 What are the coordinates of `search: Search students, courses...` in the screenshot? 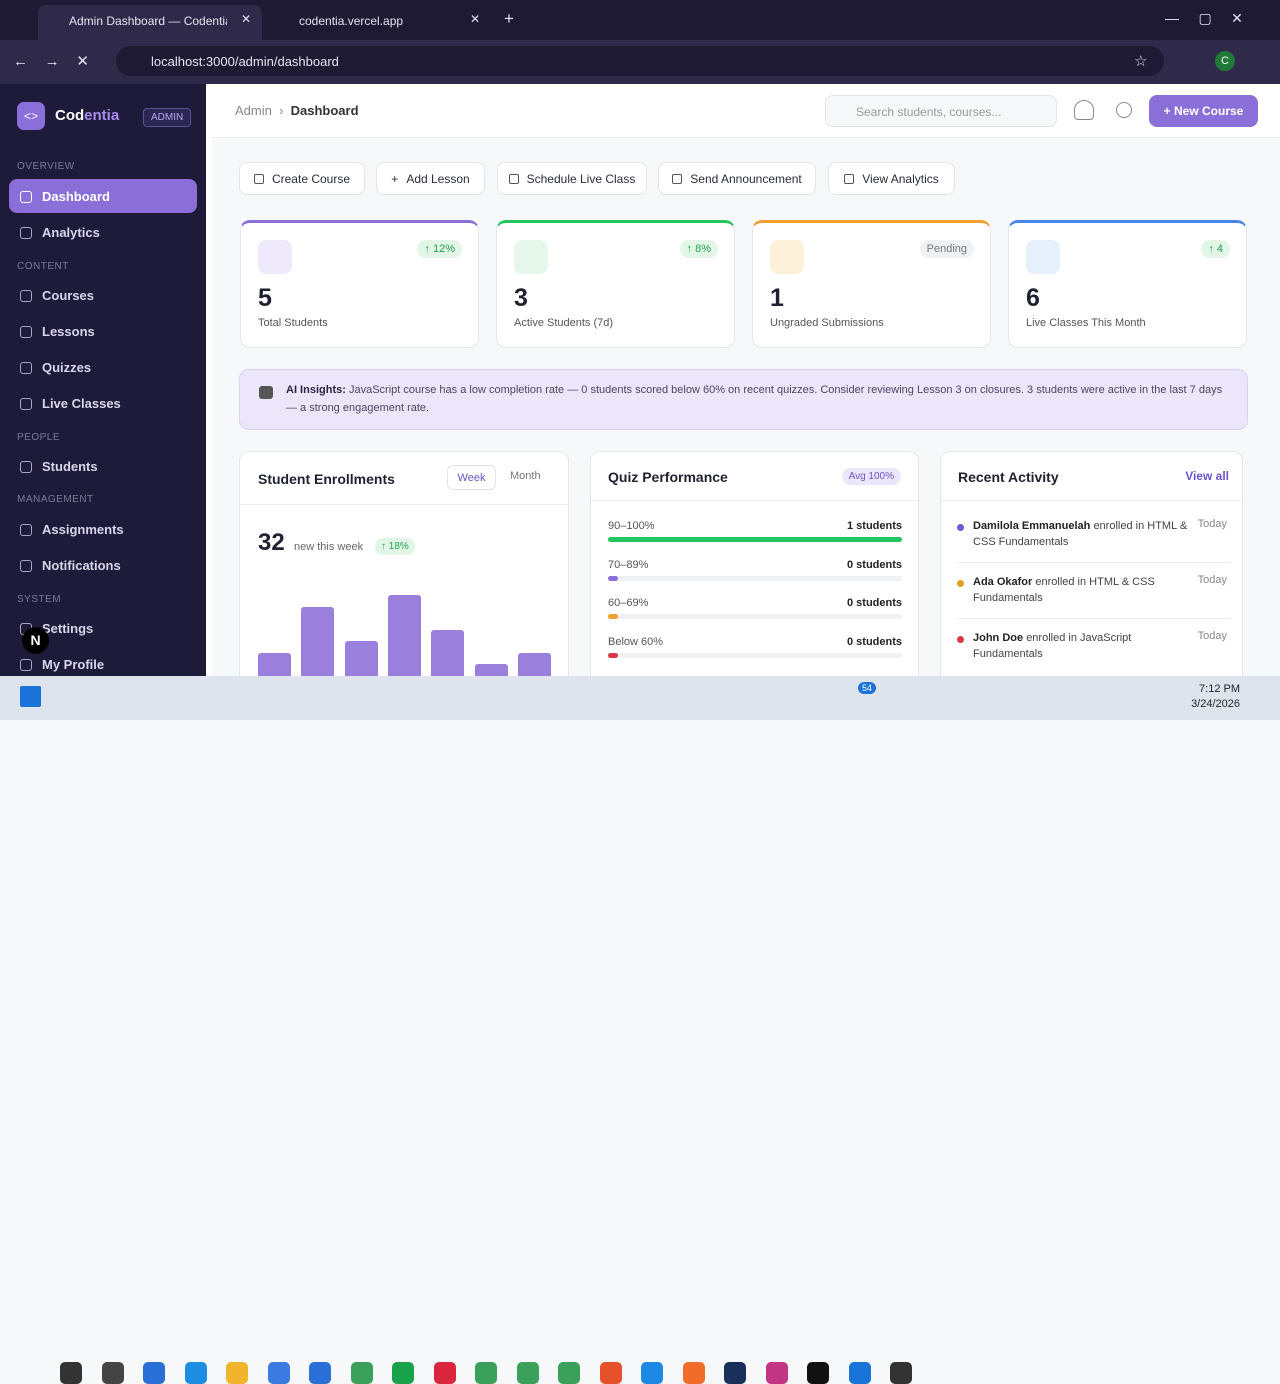 It's located at (941, 111).